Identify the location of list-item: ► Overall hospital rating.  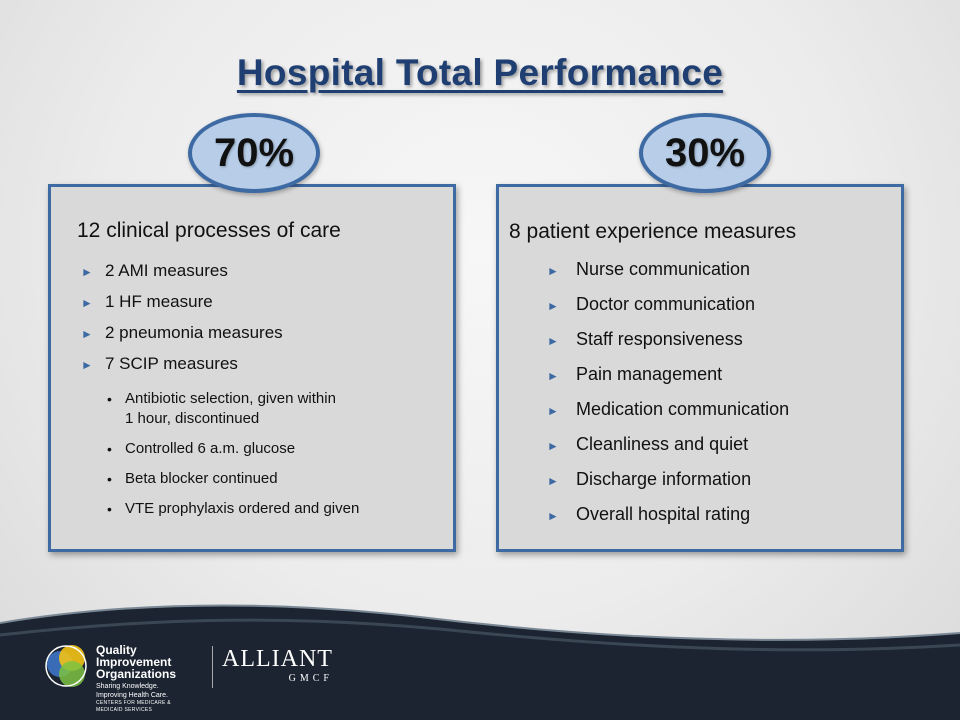
(649, 514).